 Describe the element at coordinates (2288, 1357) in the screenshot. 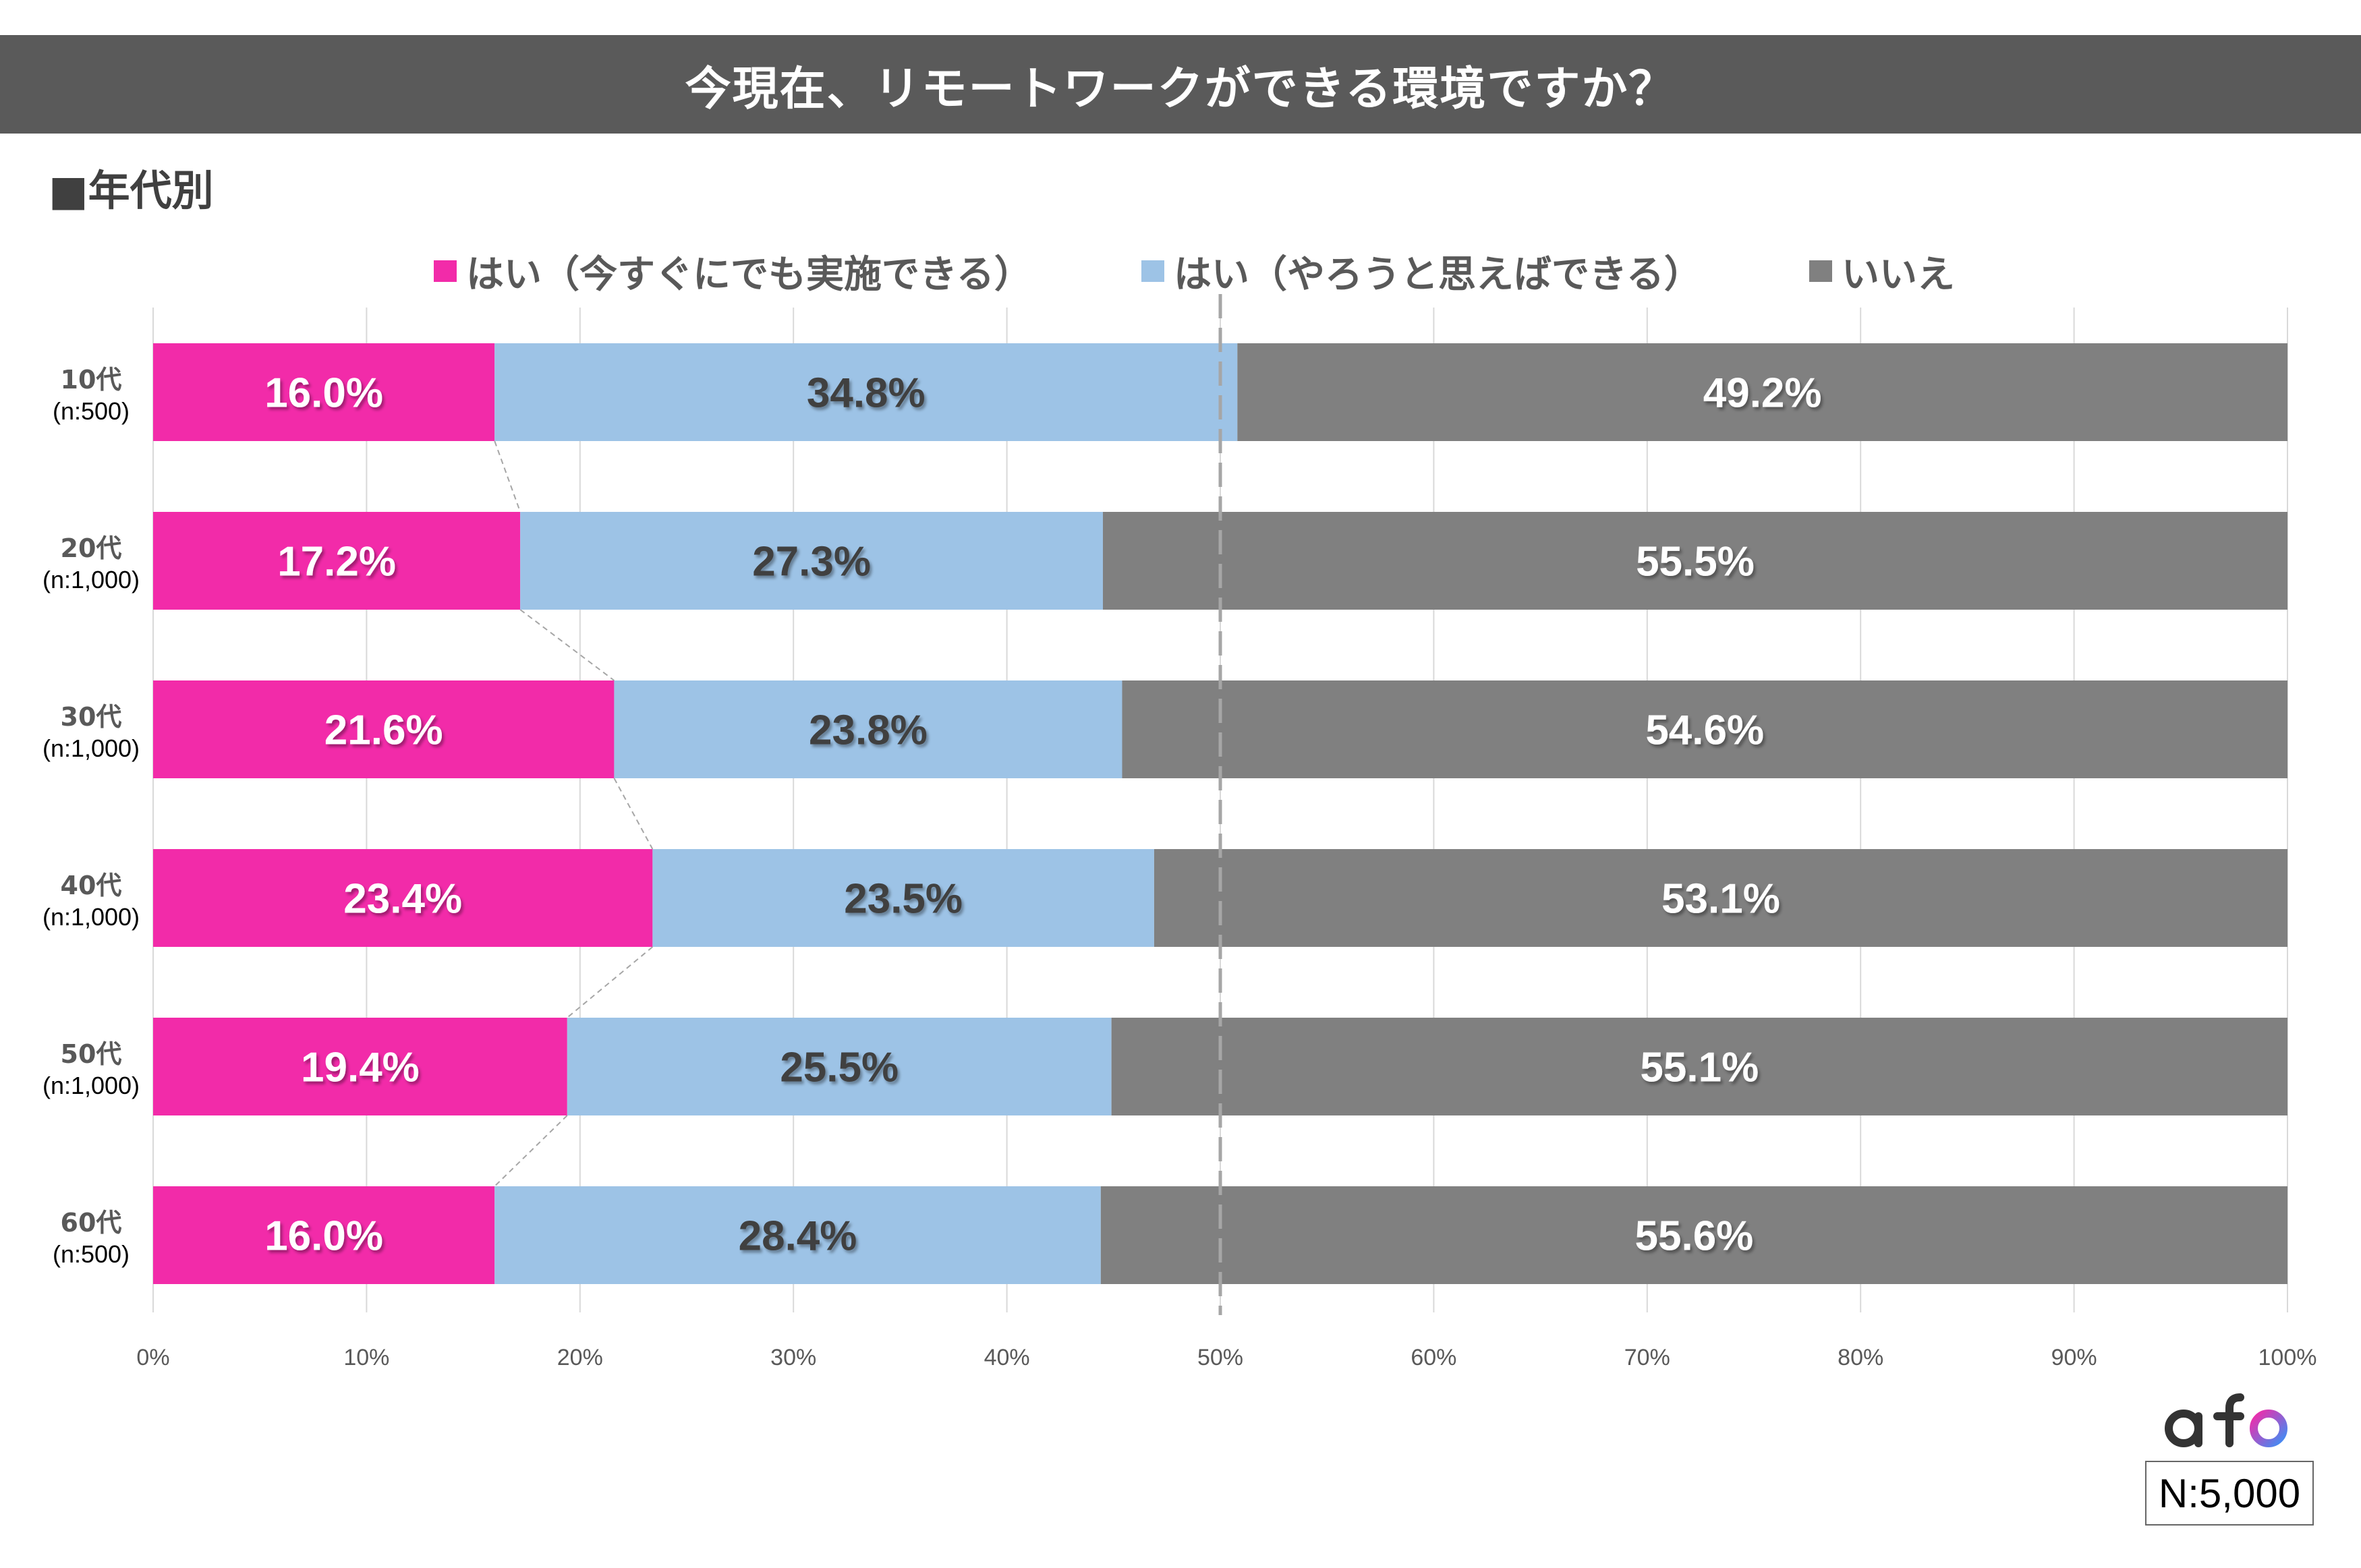

I see `x-tick-label: 100%` at that location.